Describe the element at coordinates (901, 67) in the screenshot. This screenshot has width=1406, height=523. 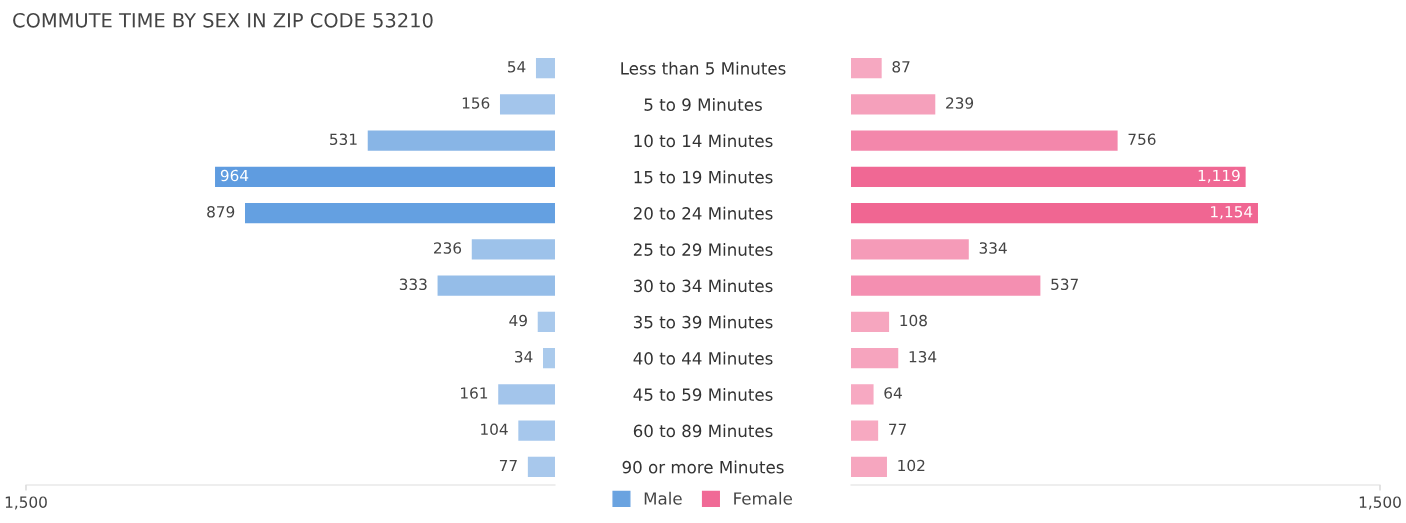
I see `data-label: 87` at that location.